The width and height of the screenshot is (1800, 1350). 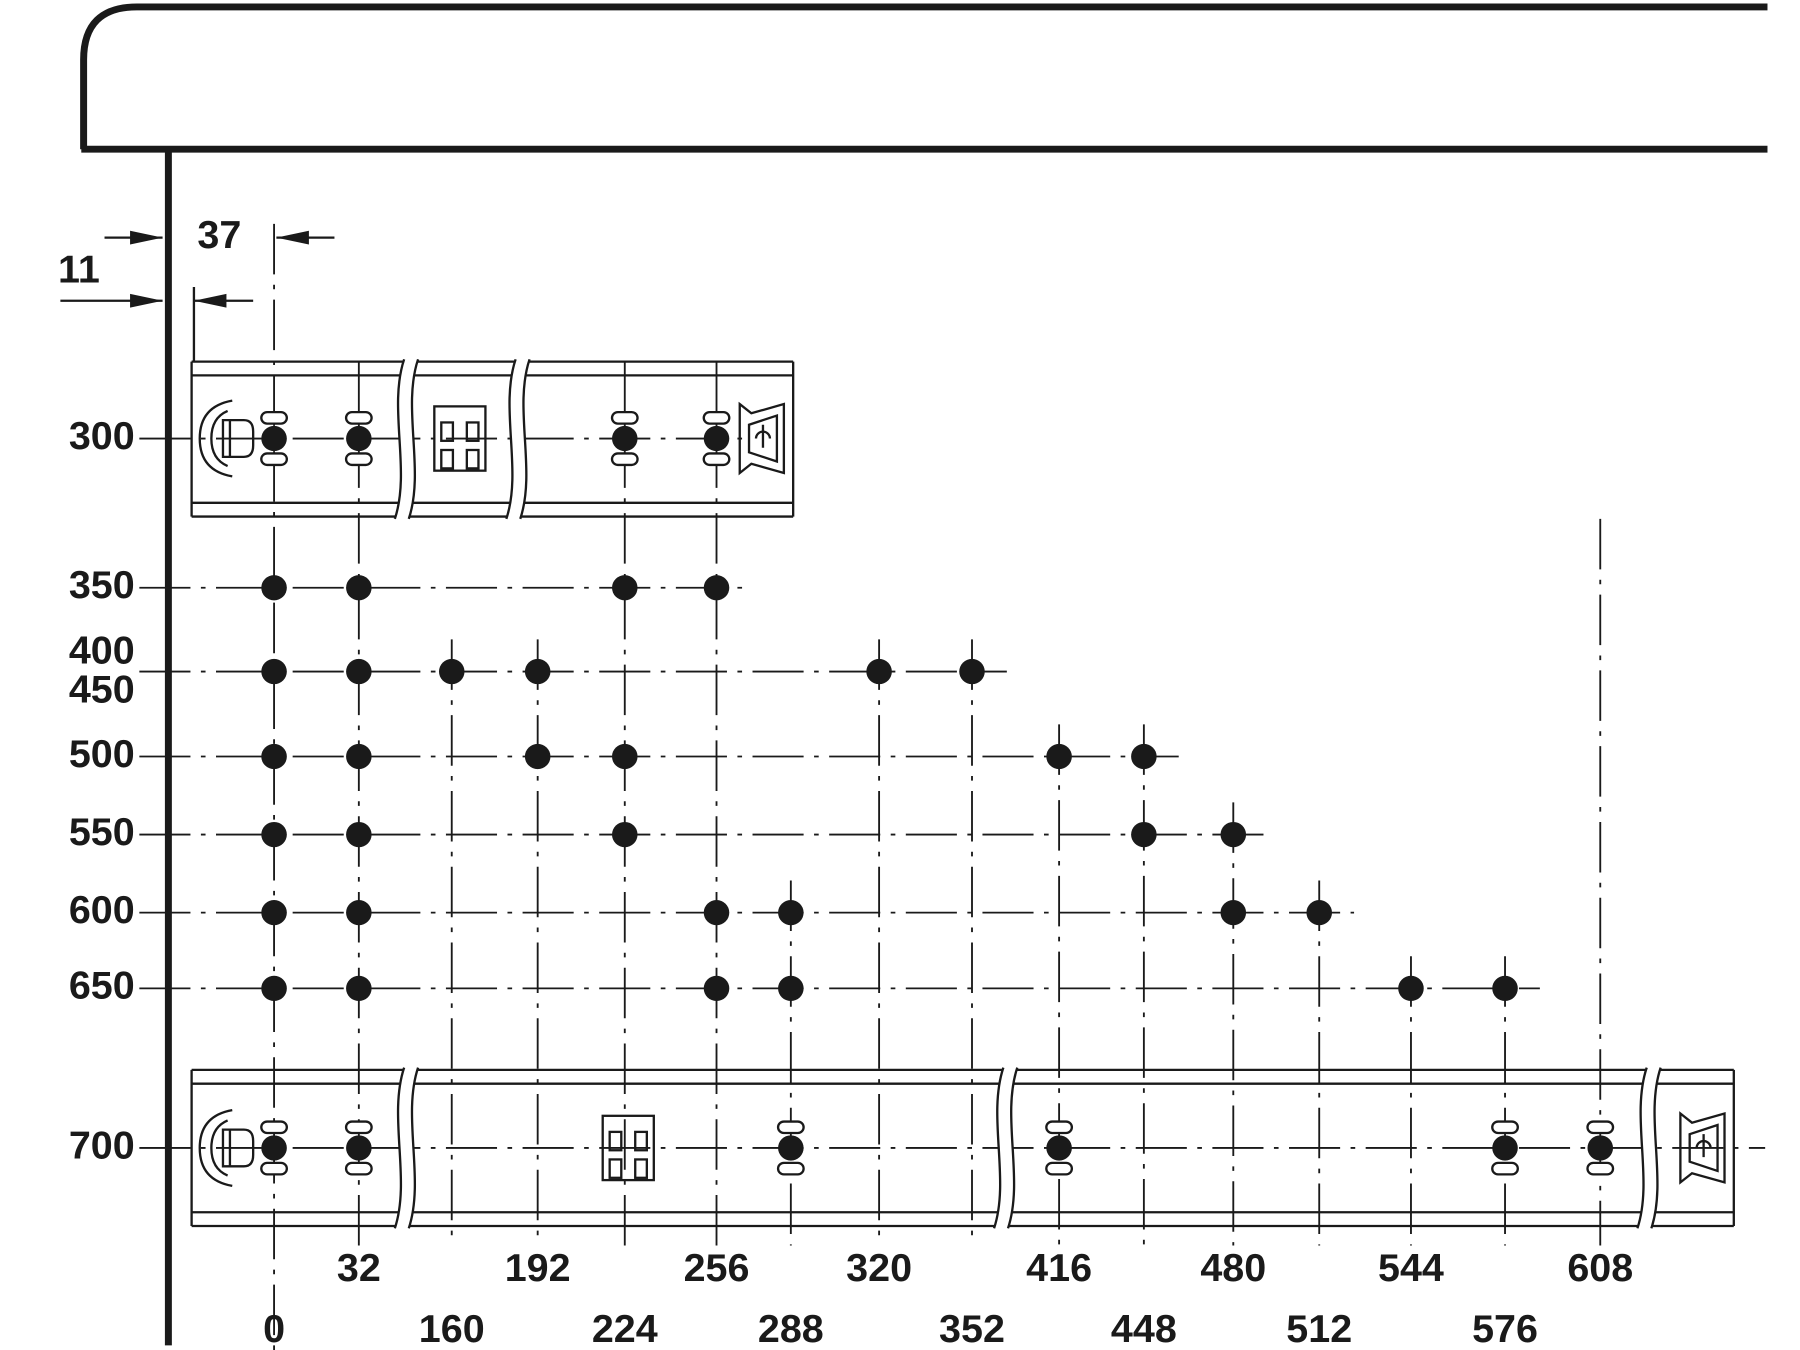 I want to click on column-label: 32, so click(x=359, y=1268).